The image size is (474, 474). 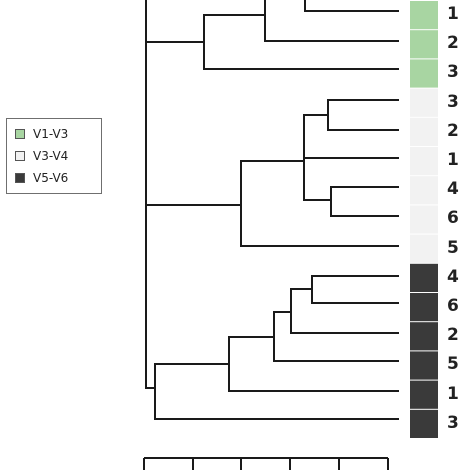 I want to click on legend-item-v5-v6: V5-V6, so click(x=41, y=178).